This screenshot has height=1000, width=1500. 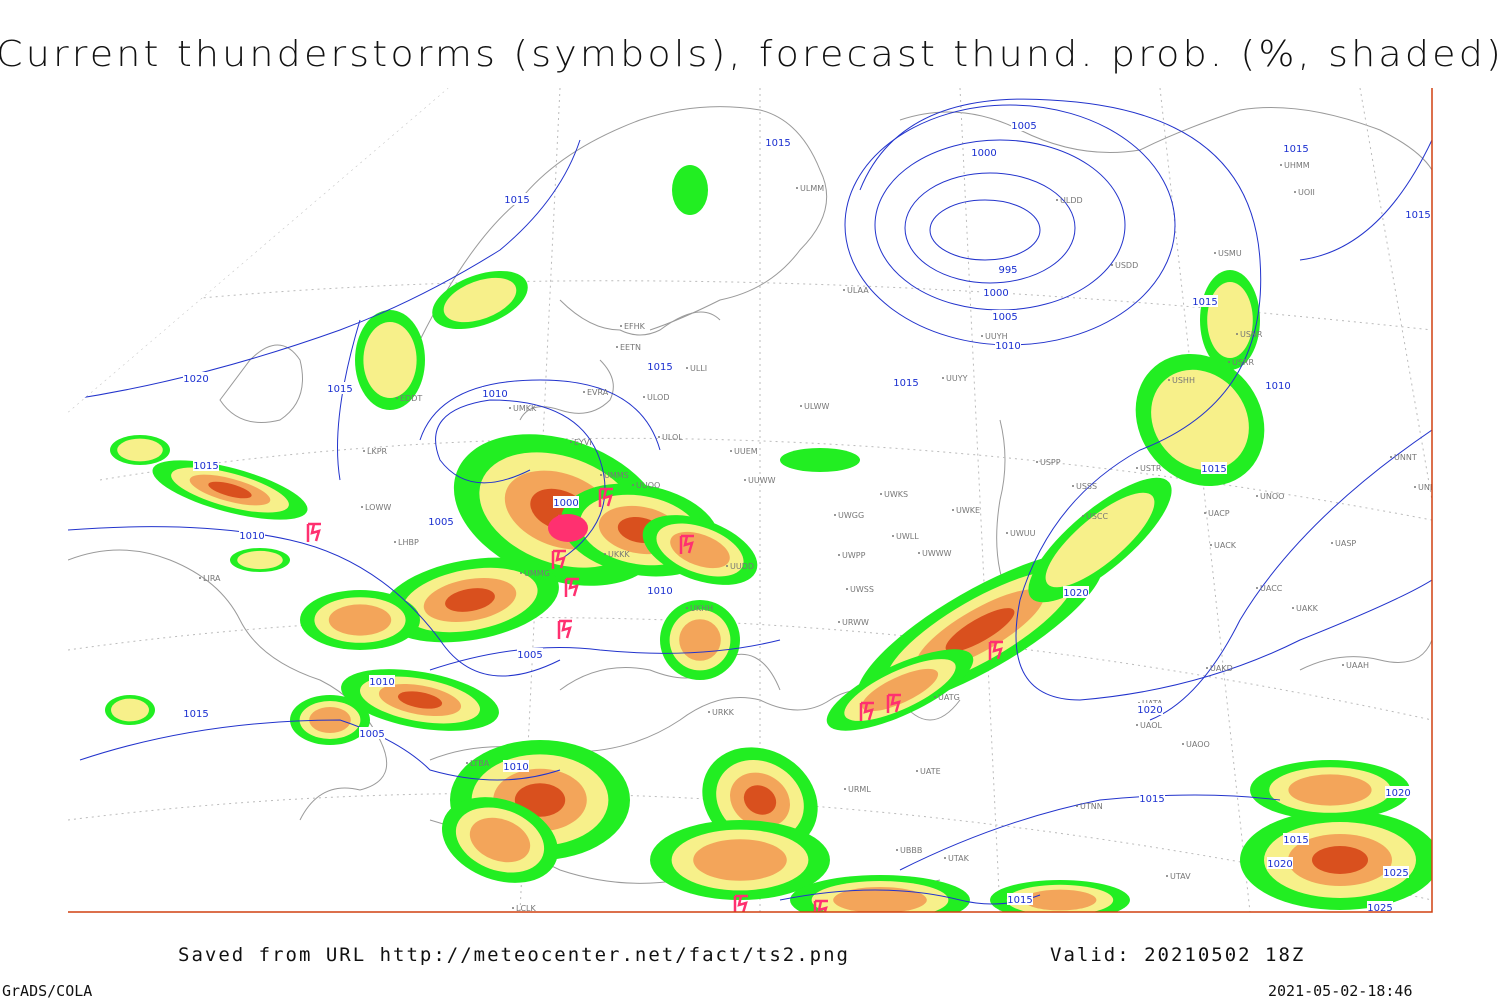 What do you see at coordinates (959, 858) in the screenshot?
I see `station-label: UTAK` at bounding box center [959, 858].